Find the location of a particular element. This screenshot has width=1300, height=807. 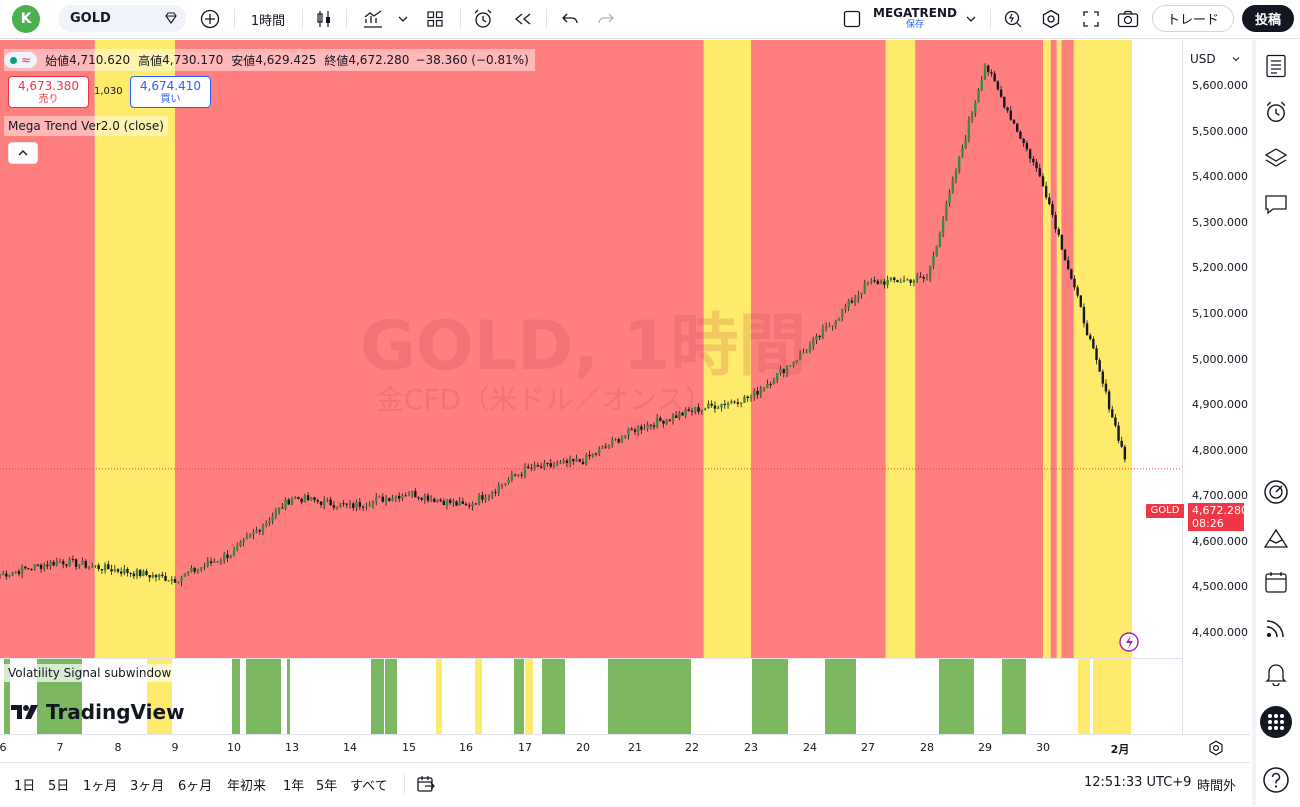

price-scale is located at coordinates (1216, 387).